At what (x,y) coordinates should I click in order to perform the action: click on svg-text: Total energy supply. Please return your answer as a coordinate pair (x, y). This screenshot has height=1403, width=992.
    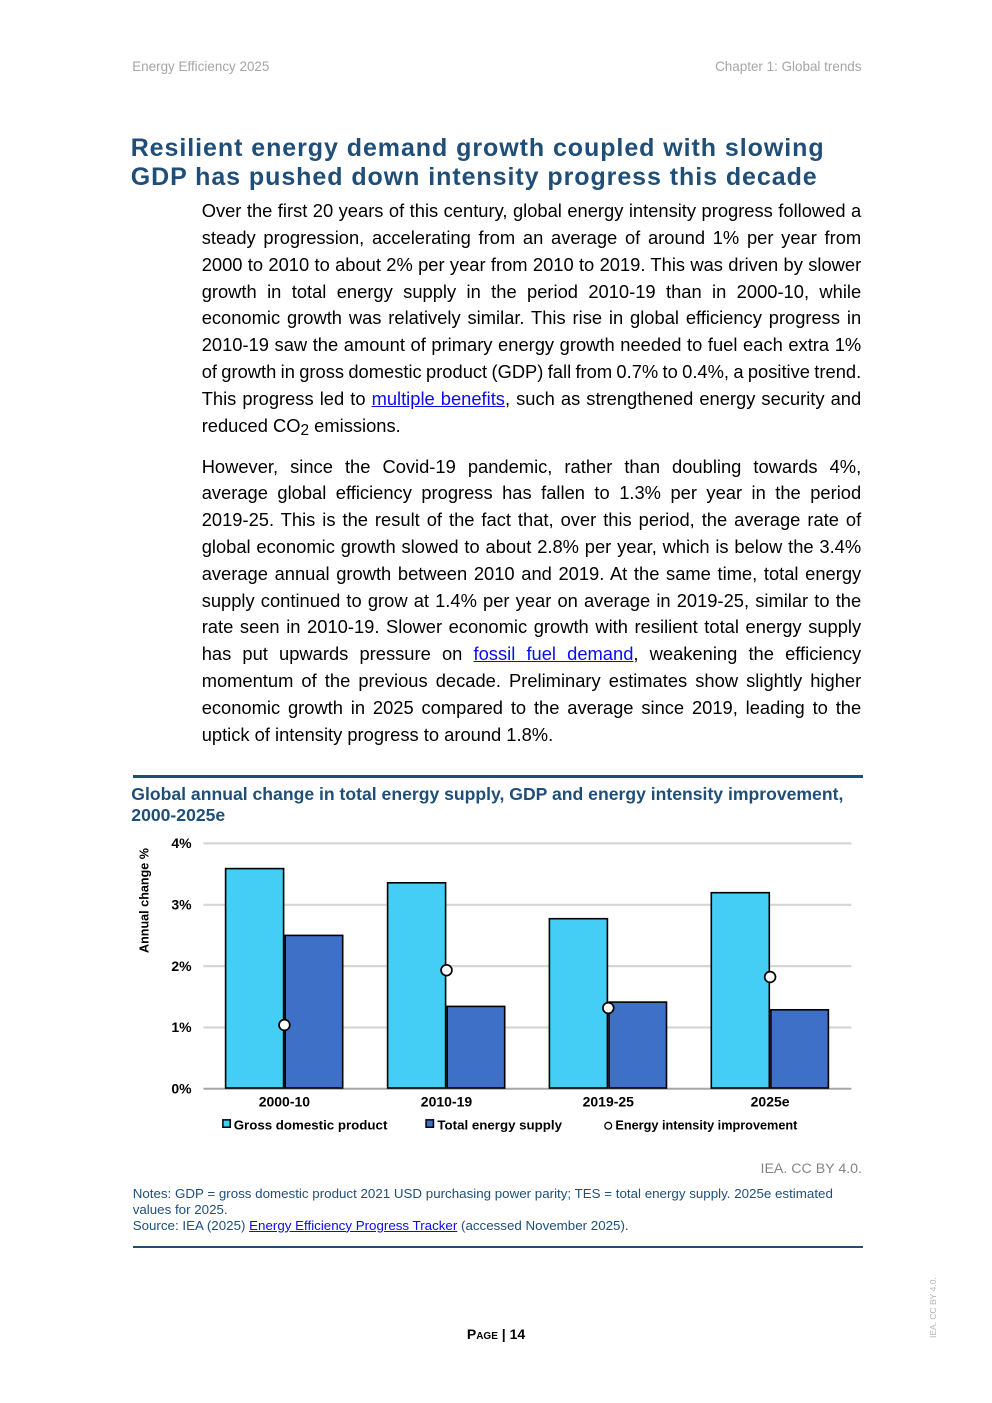
    Looking at the image, I should click on (499, 1125).